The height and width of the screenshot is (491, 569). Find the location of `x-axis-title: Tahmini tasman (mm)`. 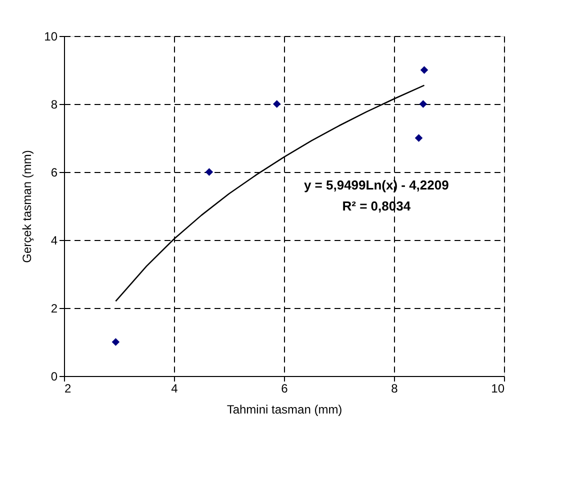

x-axis-title: Tahmini tasman (mm) is located at coordinates (284, 409).